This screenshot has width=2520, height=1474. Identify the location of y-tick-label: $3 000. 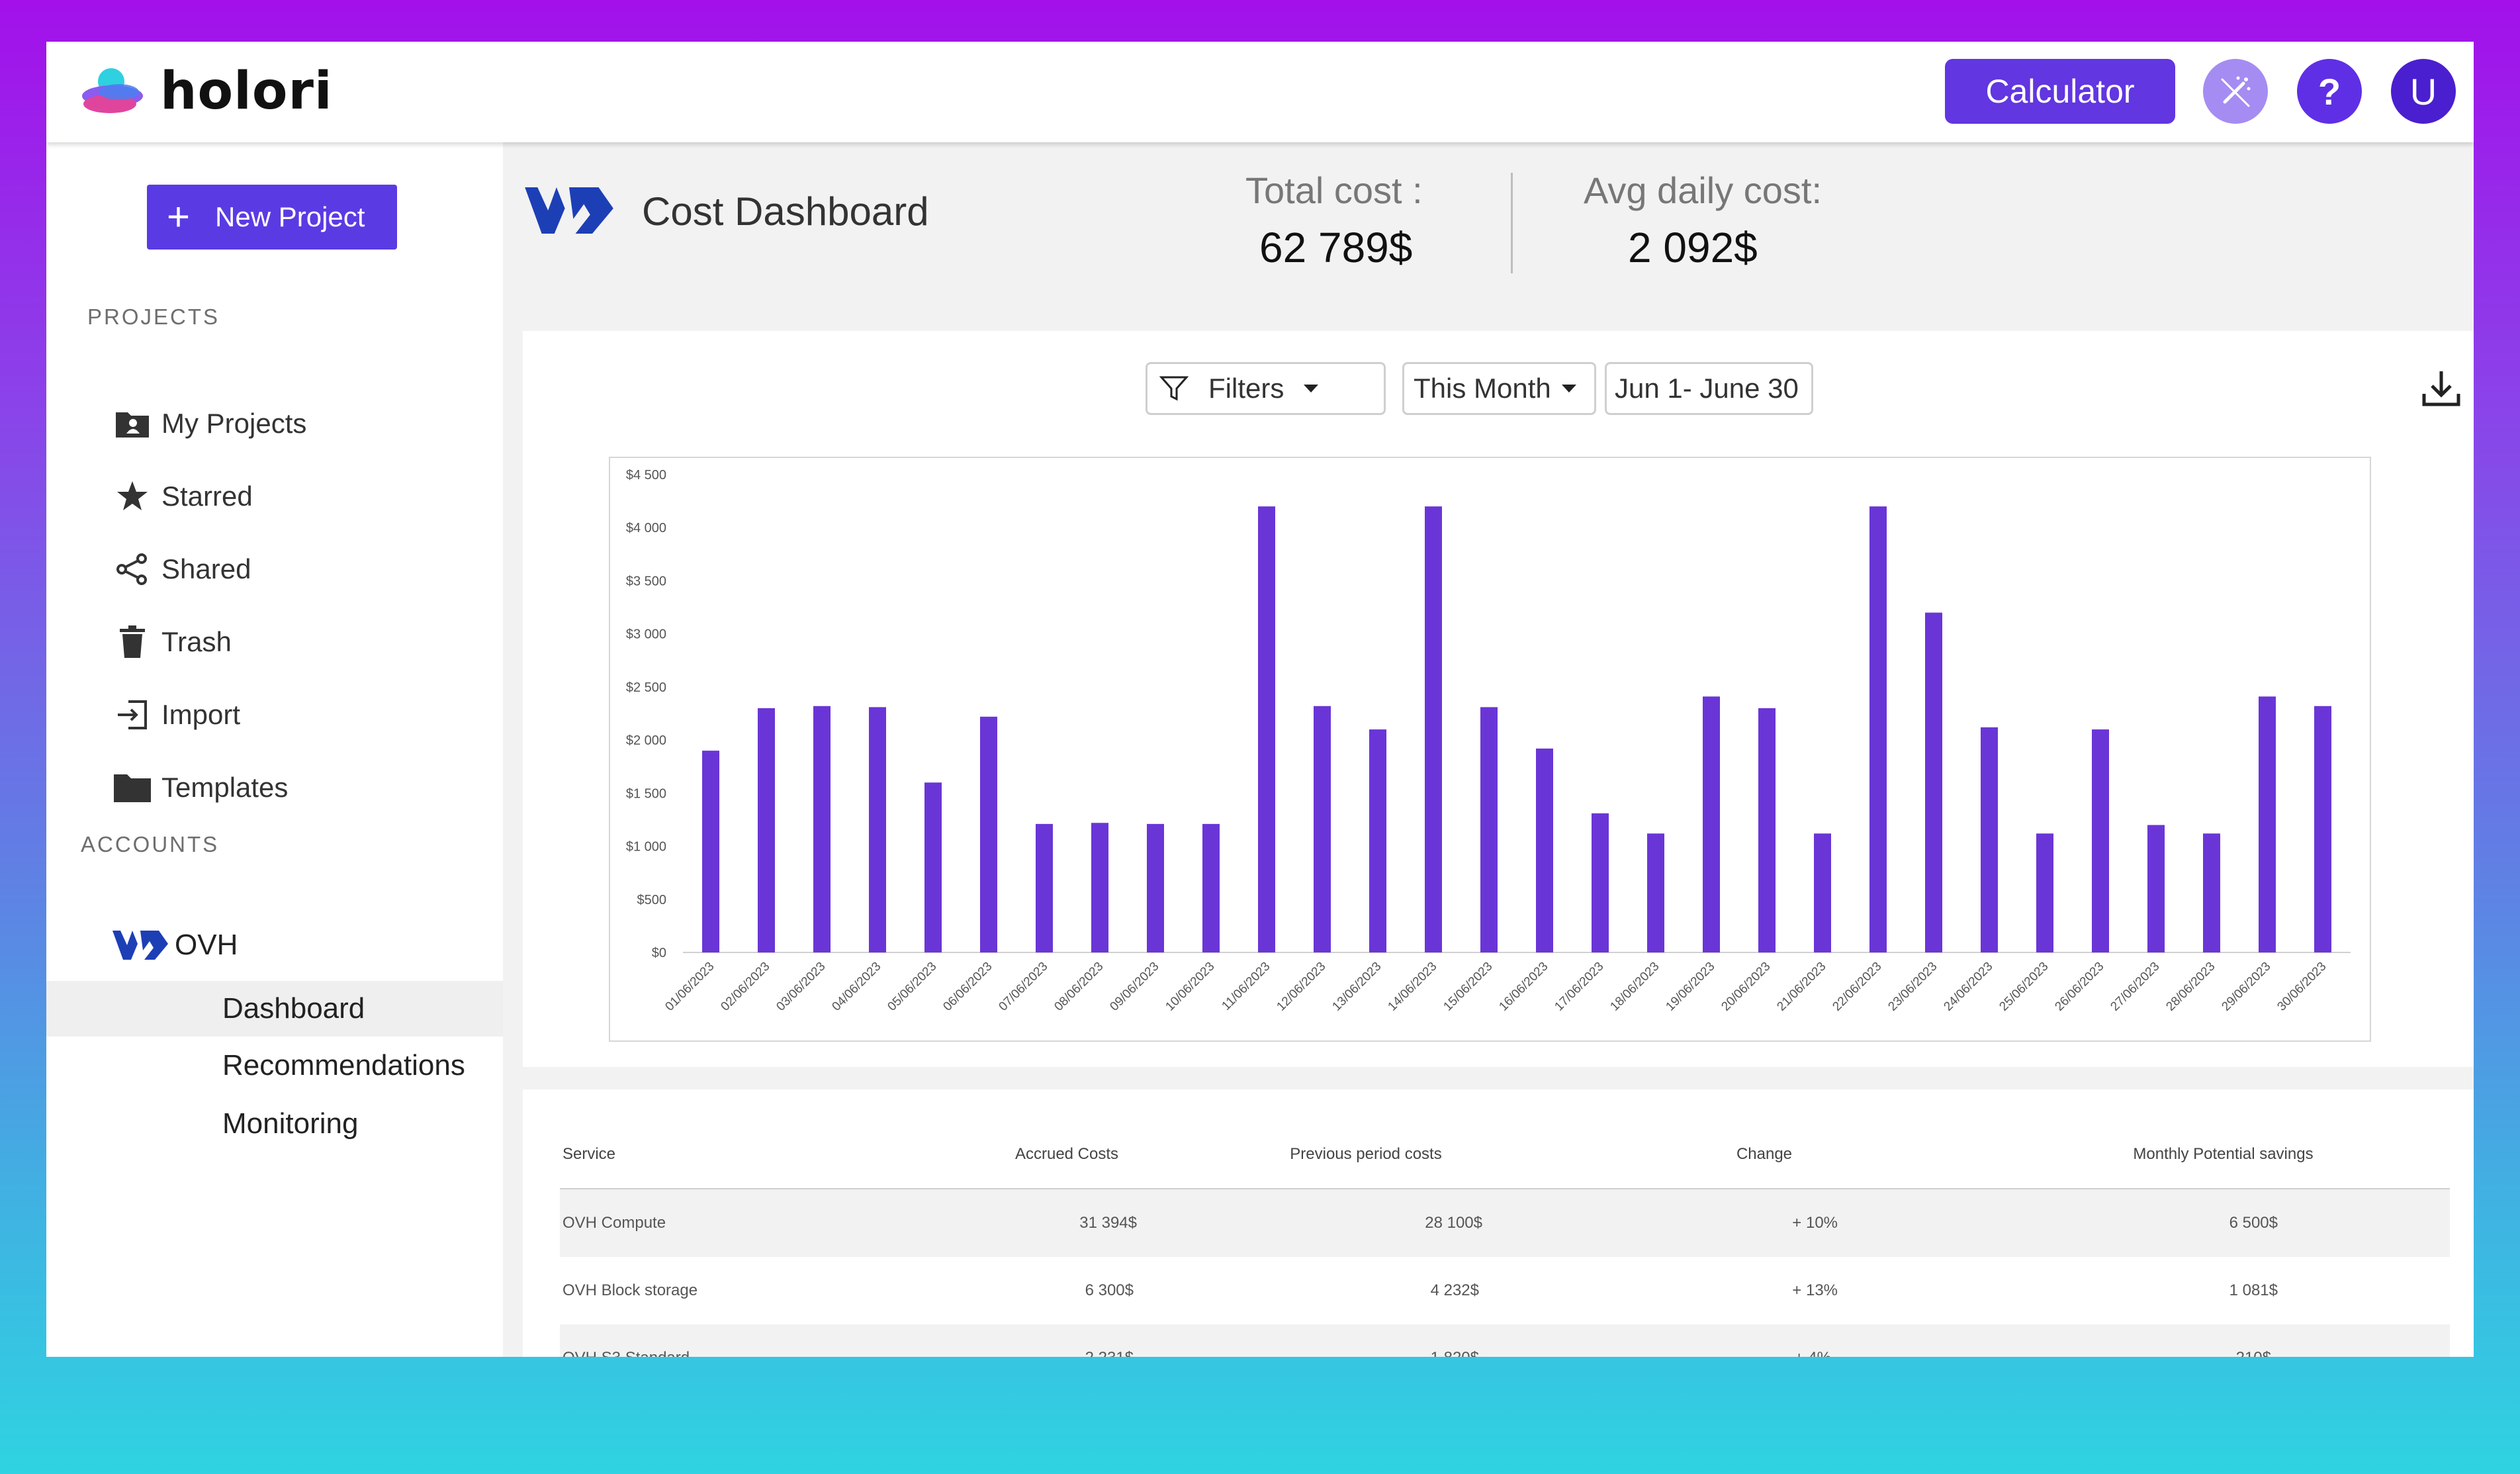
(646, 634).